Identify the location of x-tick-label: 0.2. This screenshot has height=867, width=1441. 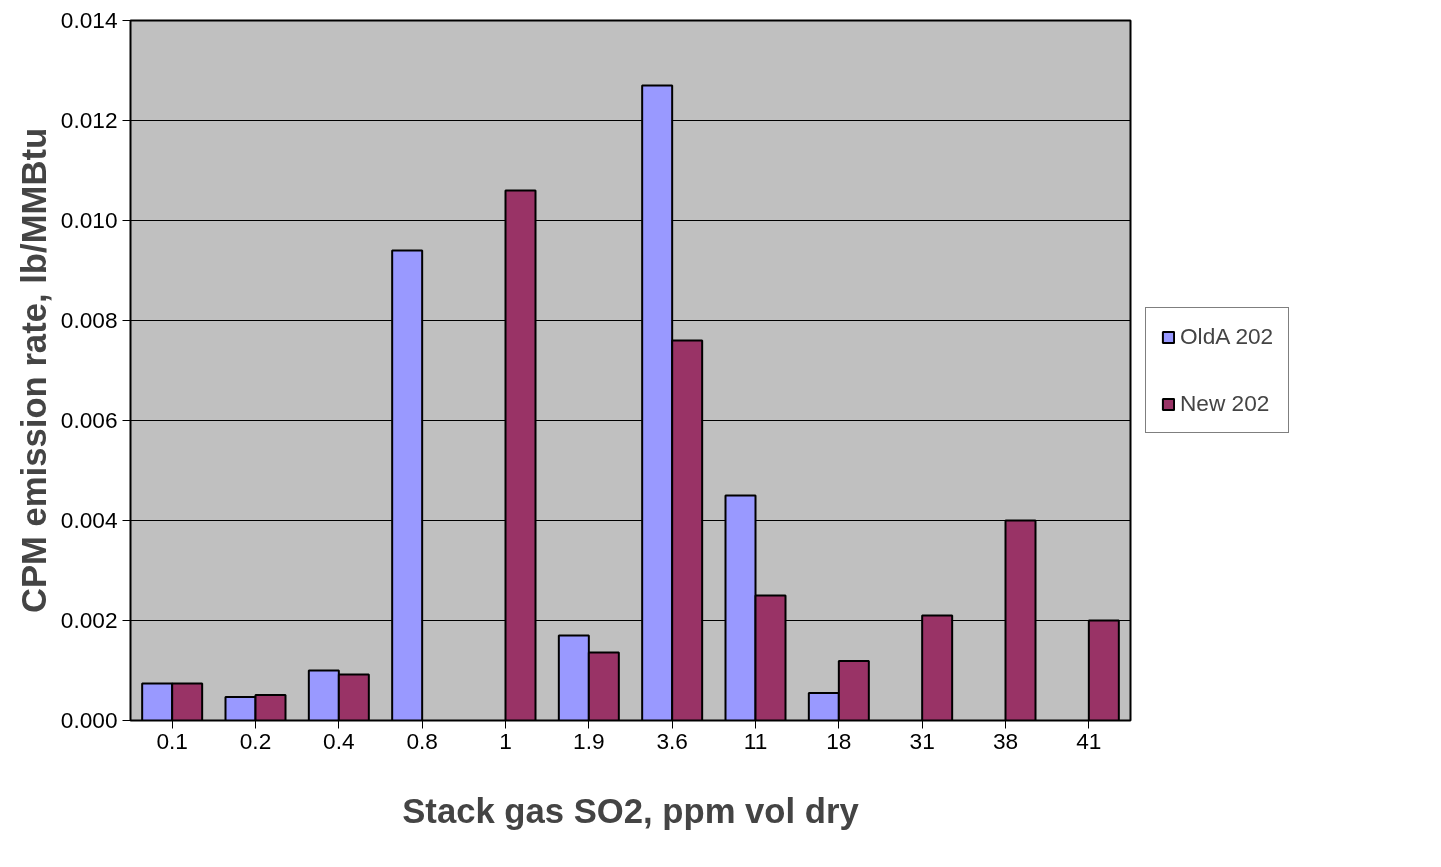
(255, 740).